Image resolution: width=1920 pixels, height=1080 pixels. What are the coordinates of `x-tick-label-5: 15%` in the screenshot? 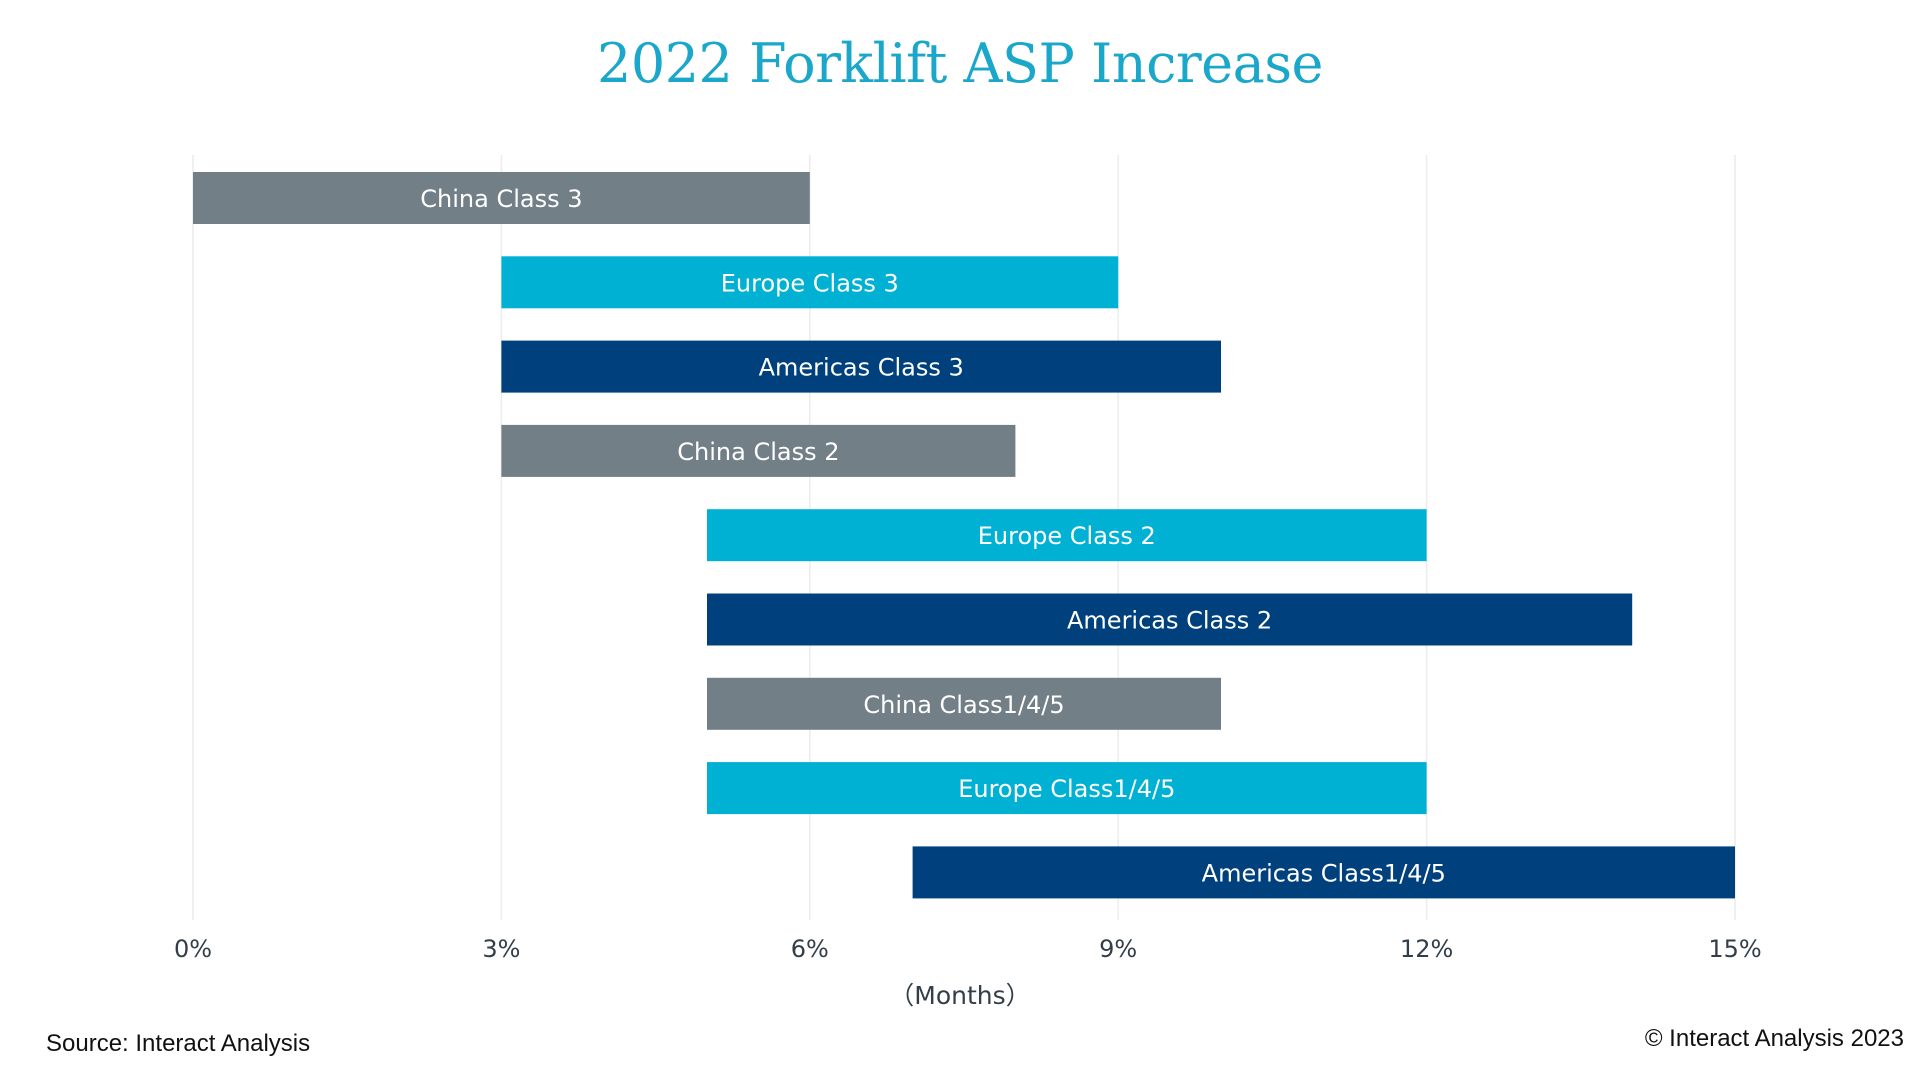 It's located at (1734, 949).